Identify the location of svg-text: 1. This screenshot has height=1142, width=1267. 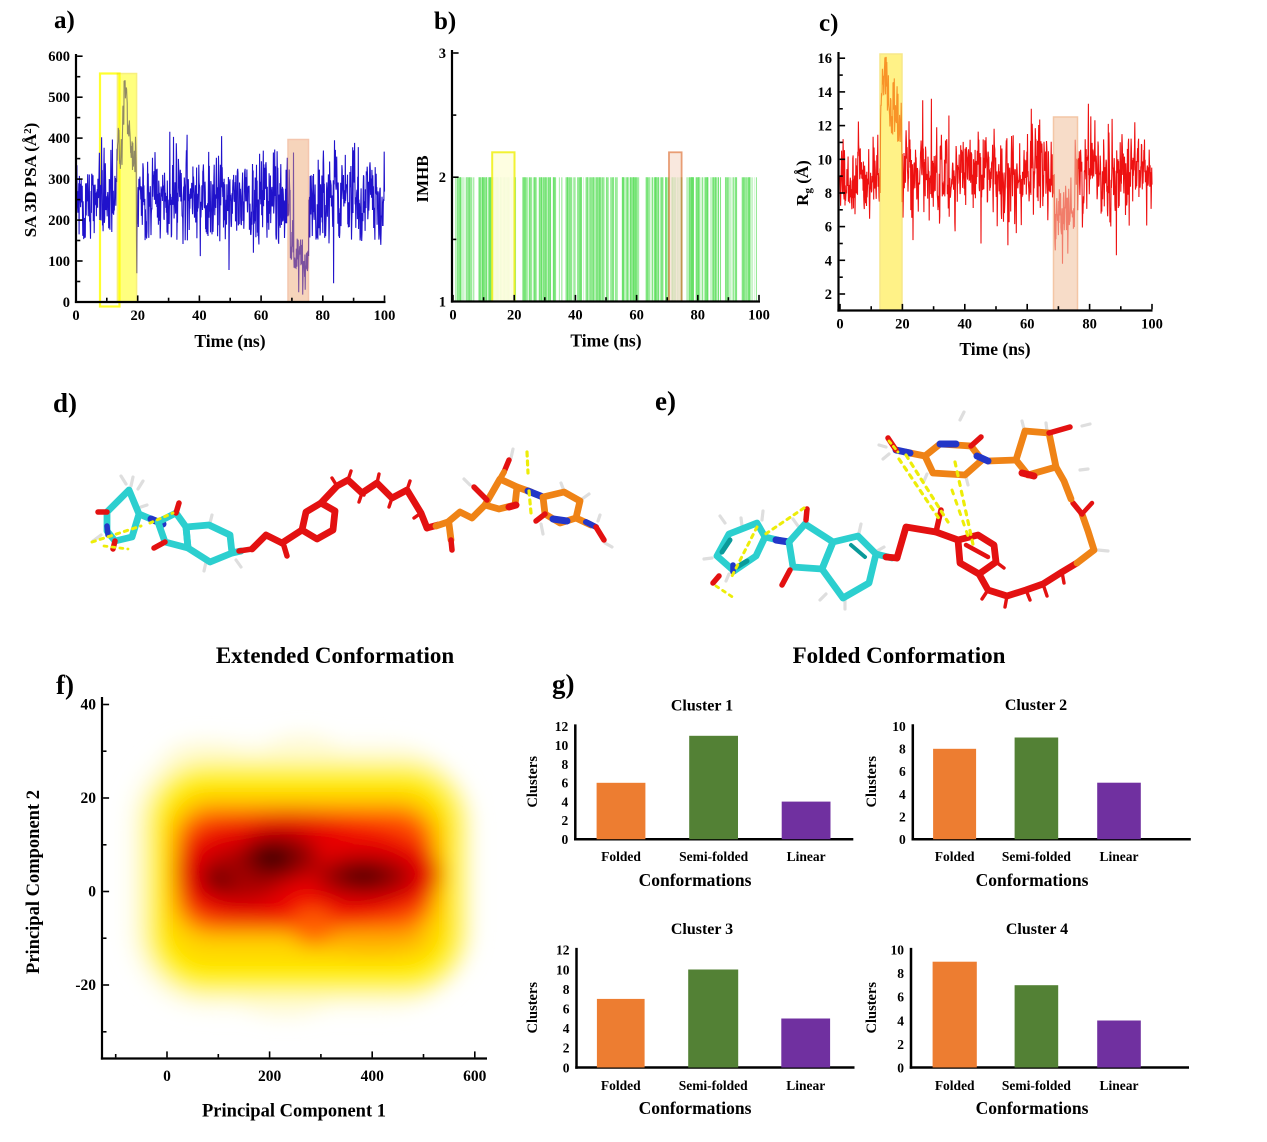
(442, 303).